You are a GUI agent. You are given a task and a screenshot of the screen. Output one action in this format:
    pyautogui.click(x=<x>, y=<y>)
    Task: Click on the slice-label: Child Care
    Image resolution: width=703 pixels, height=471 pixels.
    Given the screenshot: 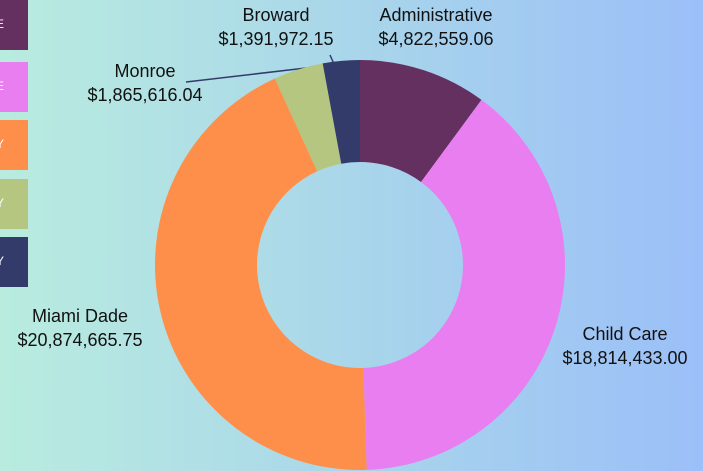 What is the action you would take?
    pyautogui.click(x=624, y=334)
    